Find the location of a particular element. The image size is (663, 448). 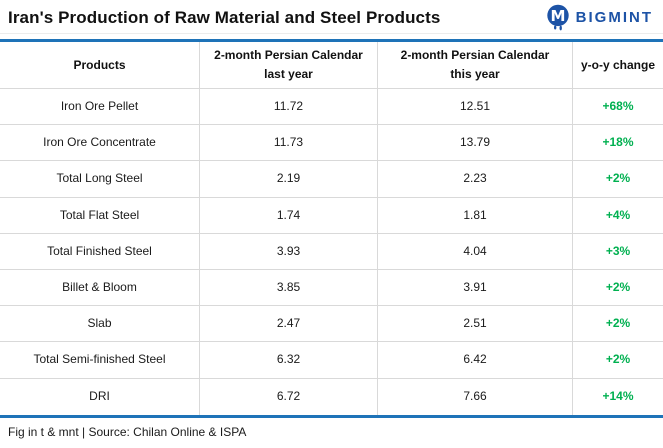

table-row: Iron Ore Concentrate 11.73 13.79 +18% is located at coordinates (331, 143).